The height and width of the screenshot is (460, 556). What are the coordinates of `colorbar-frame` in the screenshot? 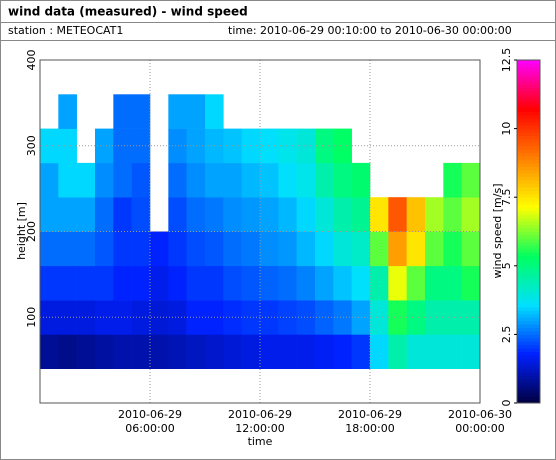 It's located at (528, 231).